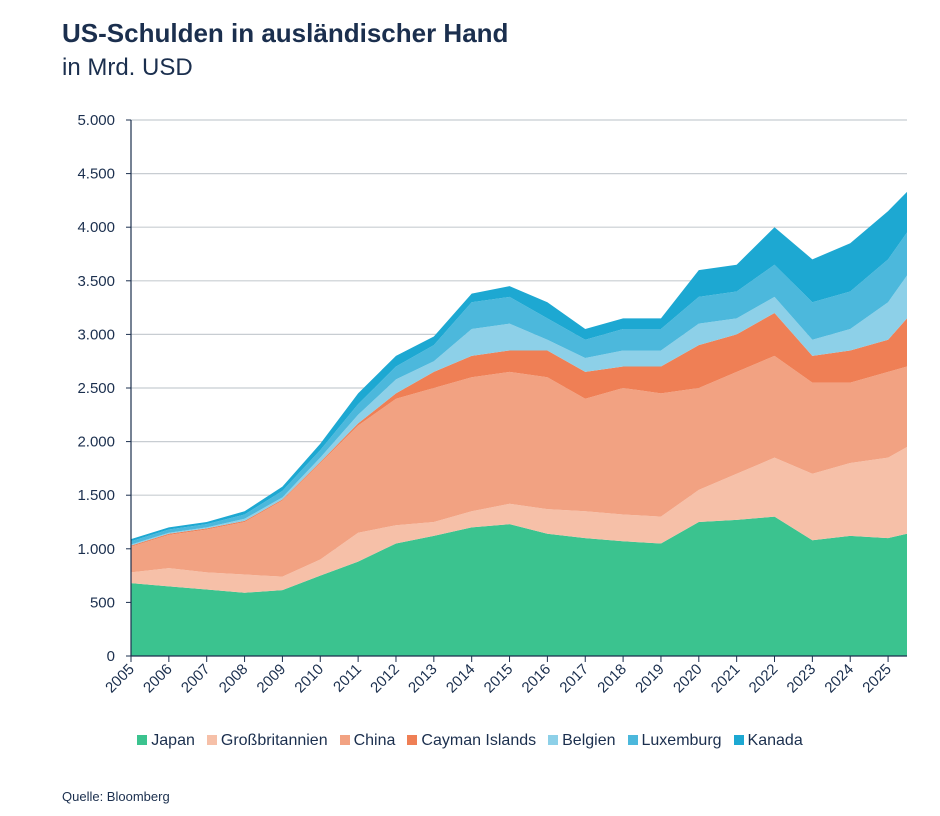 Image resolution: width=940 pixels, height=816 pixels. Describe the element at coordinates (285, 33) in the screenshot. I see `chart-title: US-Schulden in ausländischer Hand` at that location.